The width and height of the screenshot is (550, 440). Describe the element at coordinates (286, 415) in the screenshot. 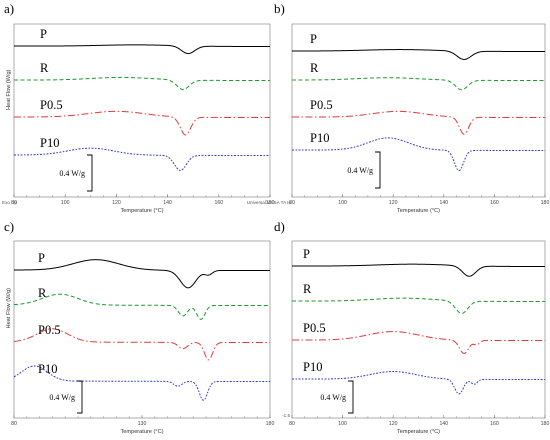

I see `y-tick-label: -1.5` at that location.